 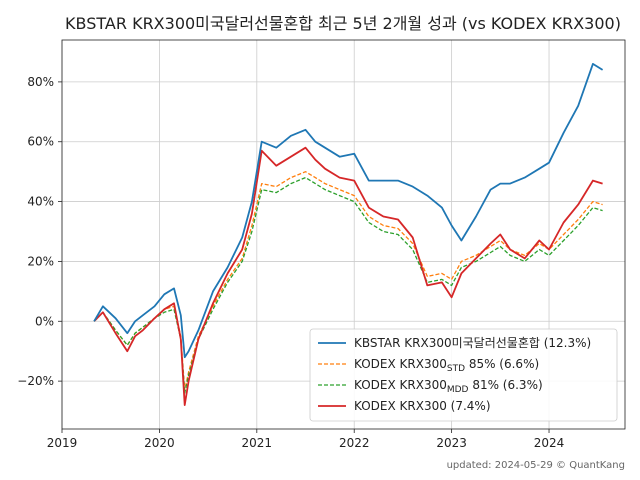 I want to click on x-tick-label: 2019, so click(x=62, y=443).